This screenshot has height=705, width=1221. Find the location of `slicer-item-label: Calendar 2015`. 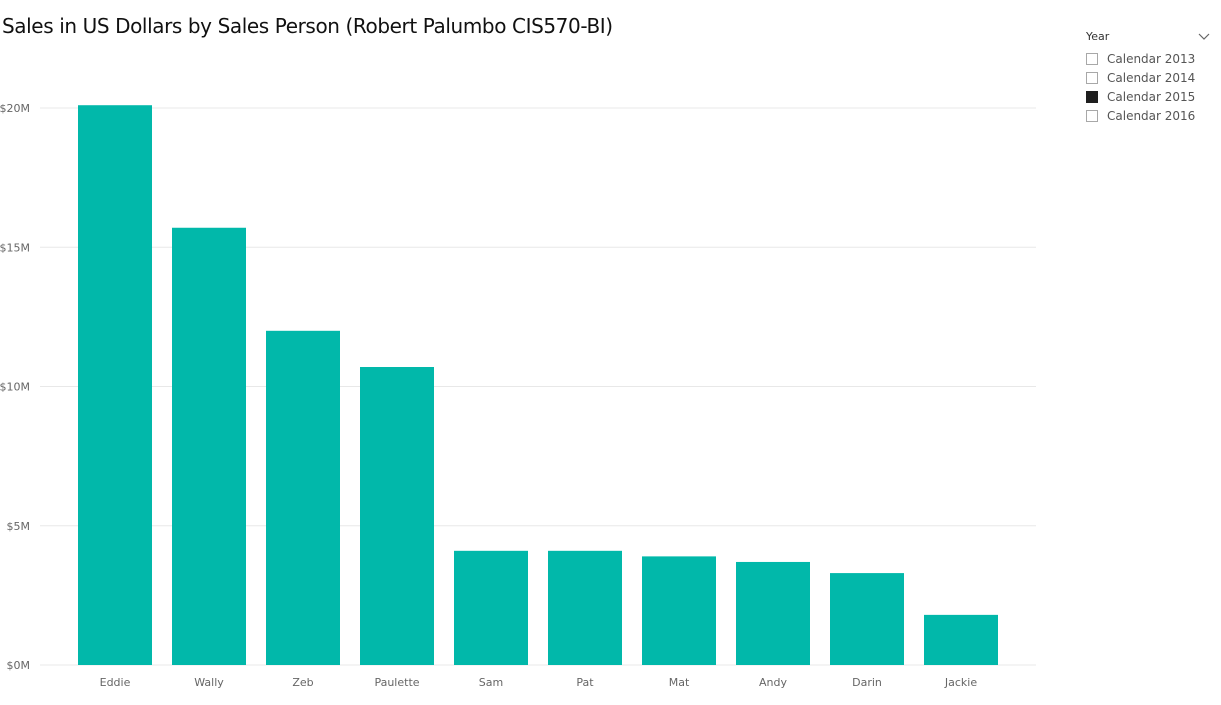

slicer-item-label: Calendar 2015 is located at coordinates (1151, 96).